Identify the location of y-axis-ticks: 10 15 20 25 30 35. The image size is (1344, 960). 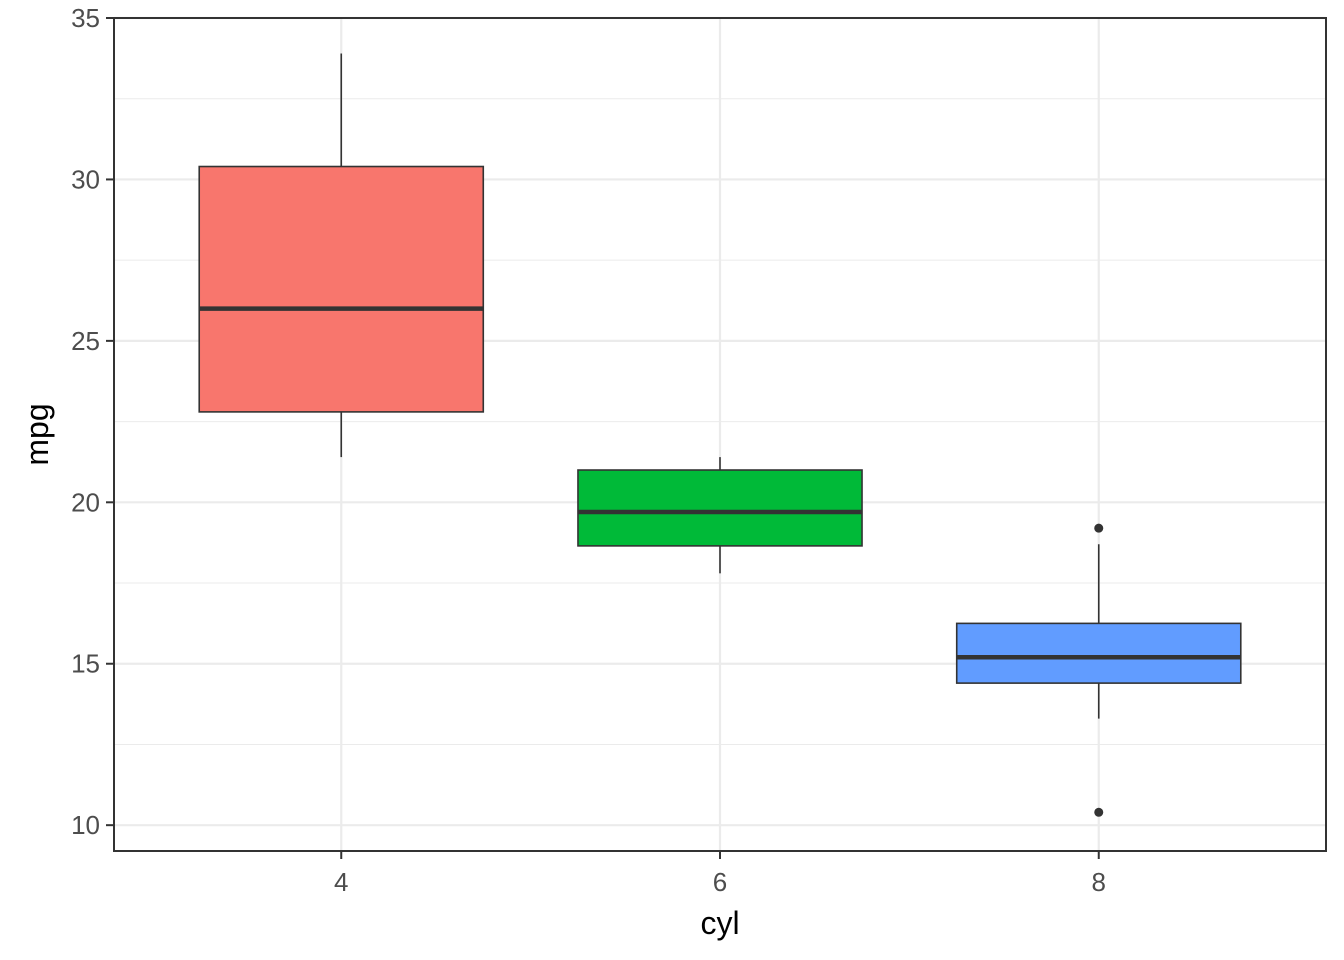
(92, 421).